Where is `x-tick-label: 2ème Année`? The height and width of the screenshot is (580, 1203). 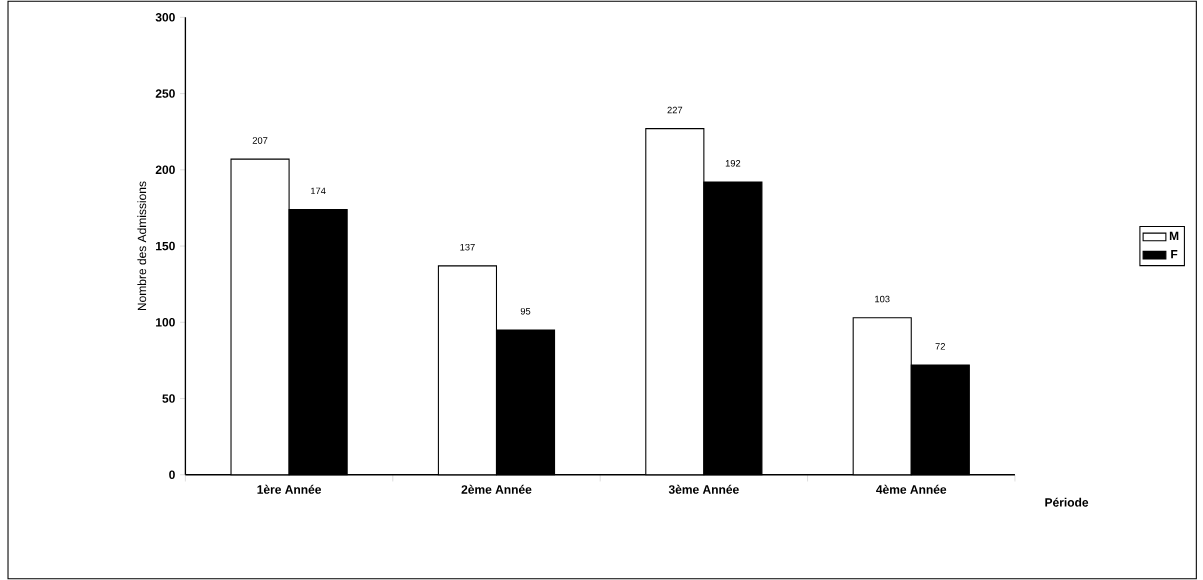
x-tick-label: 2ème Année is located at coordinates (496, 489).